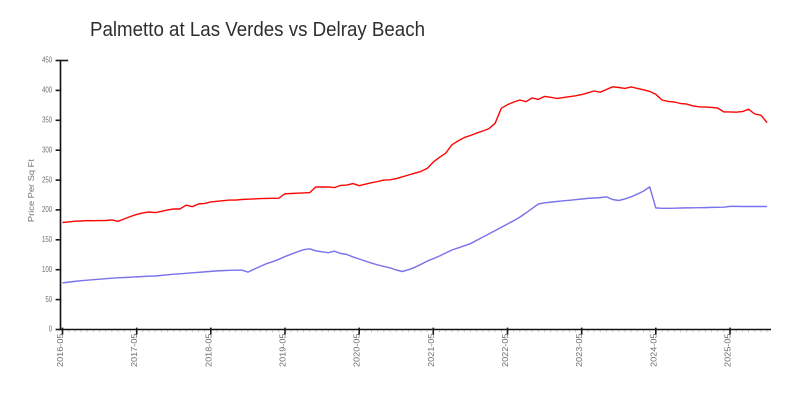 The width and height of the screenshot is (800, 400). What do you see at coordinates (47, 60) in the screenshot?
I see `svg-text: 450` at bounding box center [47, 60].